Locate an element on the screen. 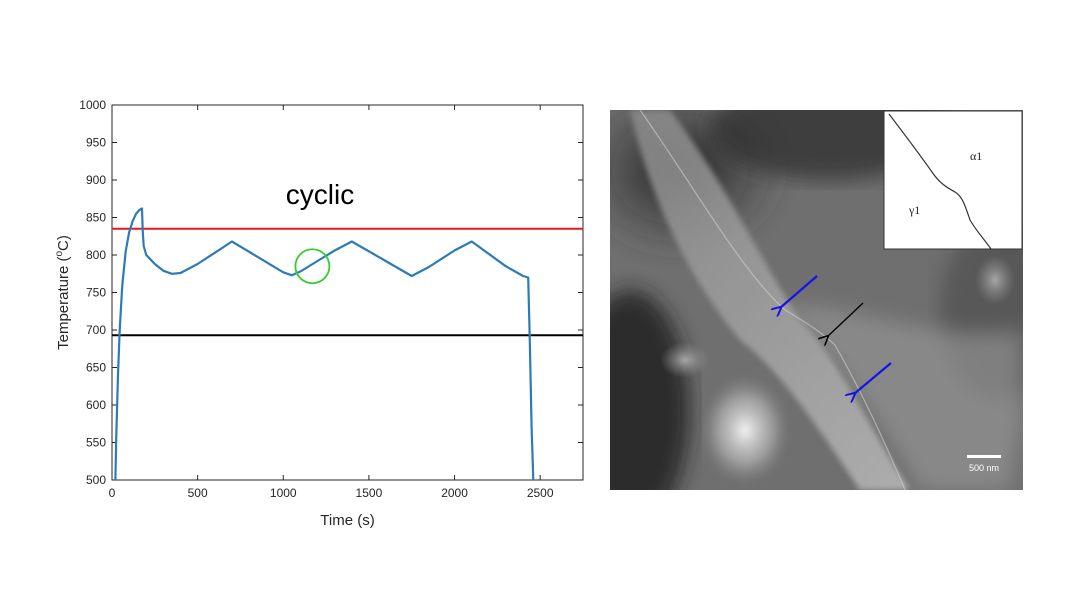  scale-bar: 500 nm is located at coordinates (984, 464).